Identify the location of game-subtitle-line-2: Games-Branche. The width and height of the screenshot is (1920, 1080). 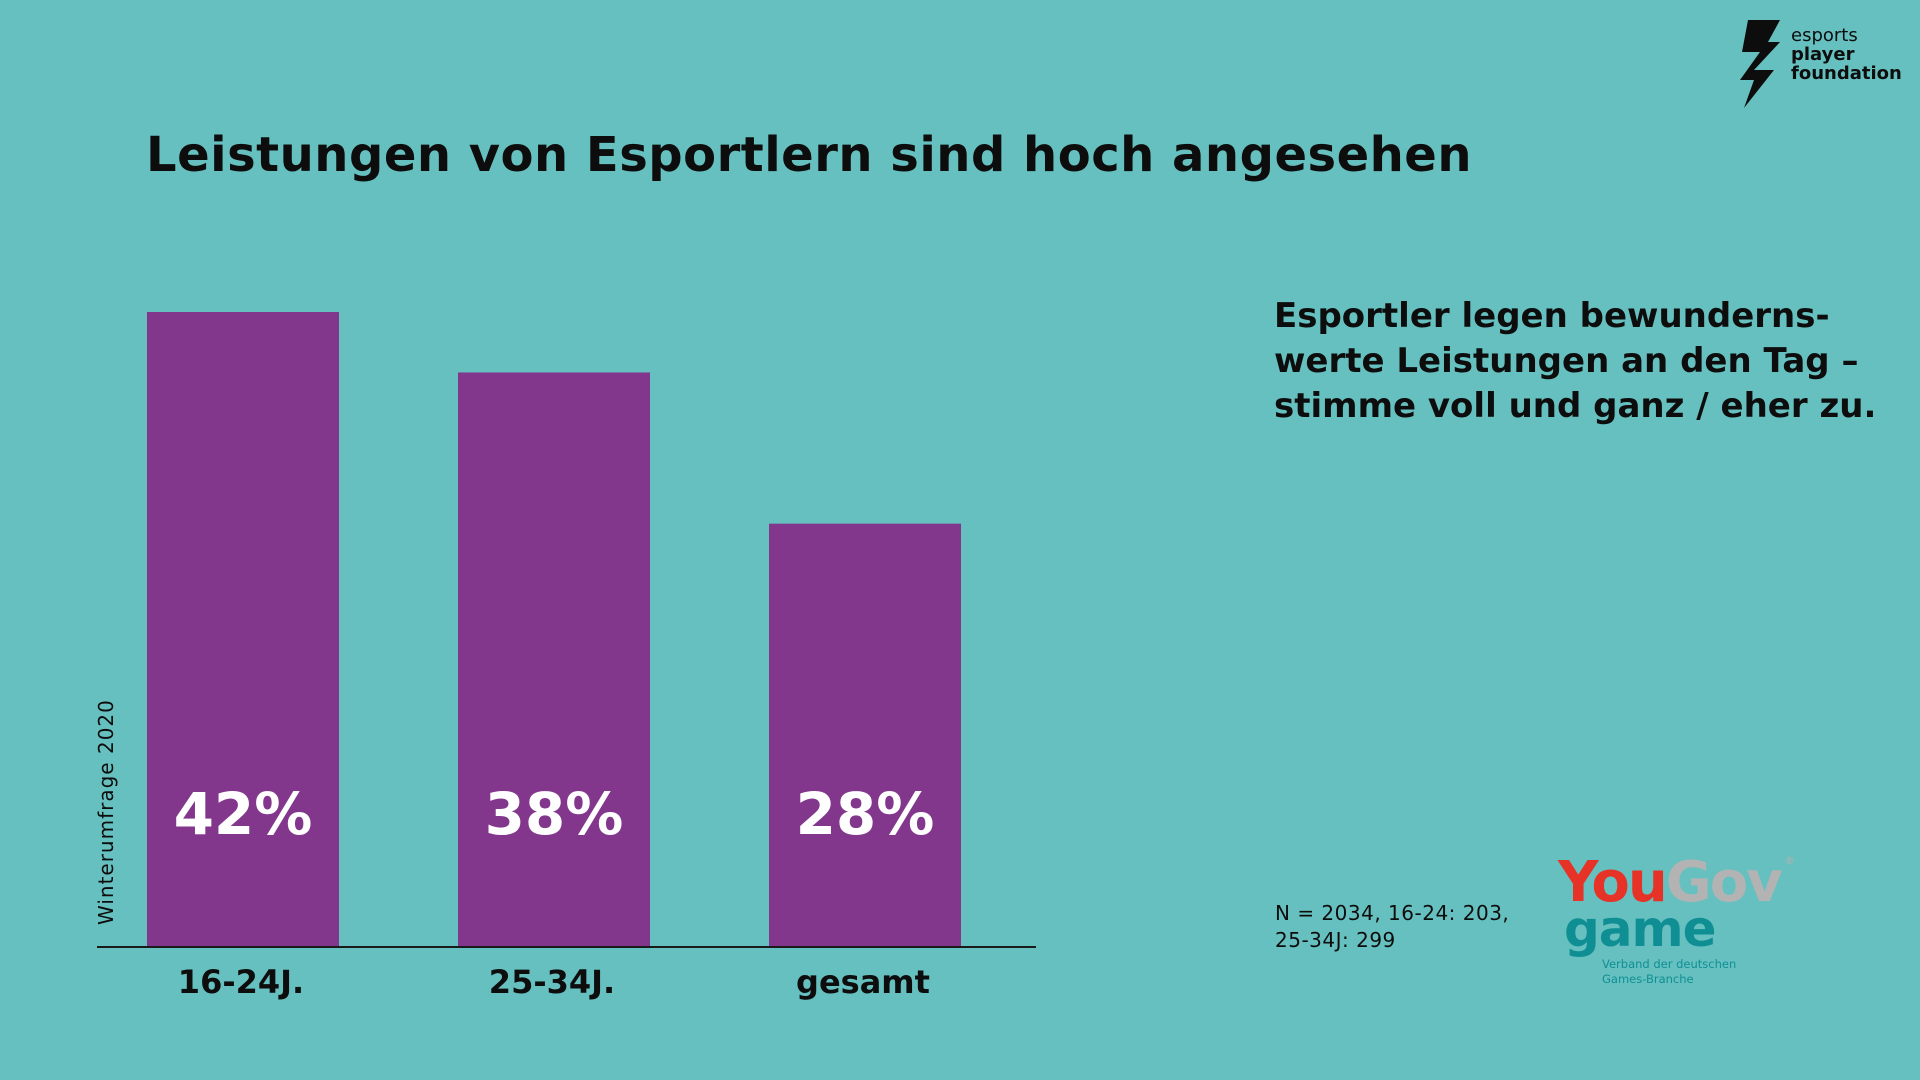
(1648, 979).